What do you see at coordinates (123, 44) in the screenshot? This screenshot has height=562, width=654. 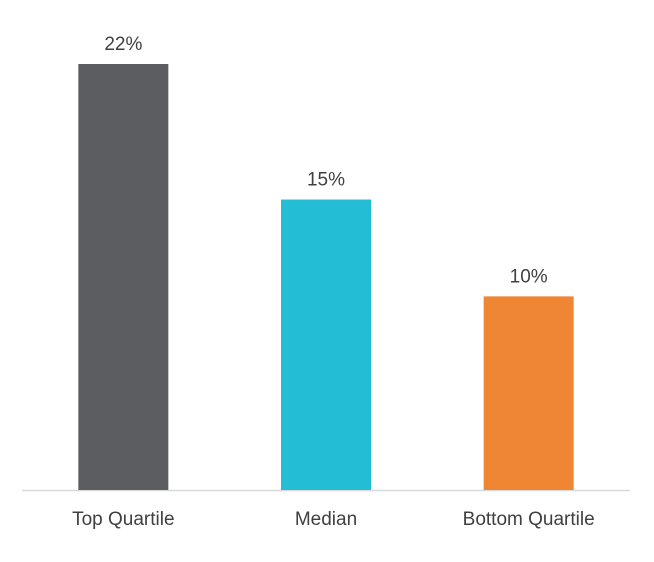 I see `value-label: 22%` at bounding box center [123, 44].